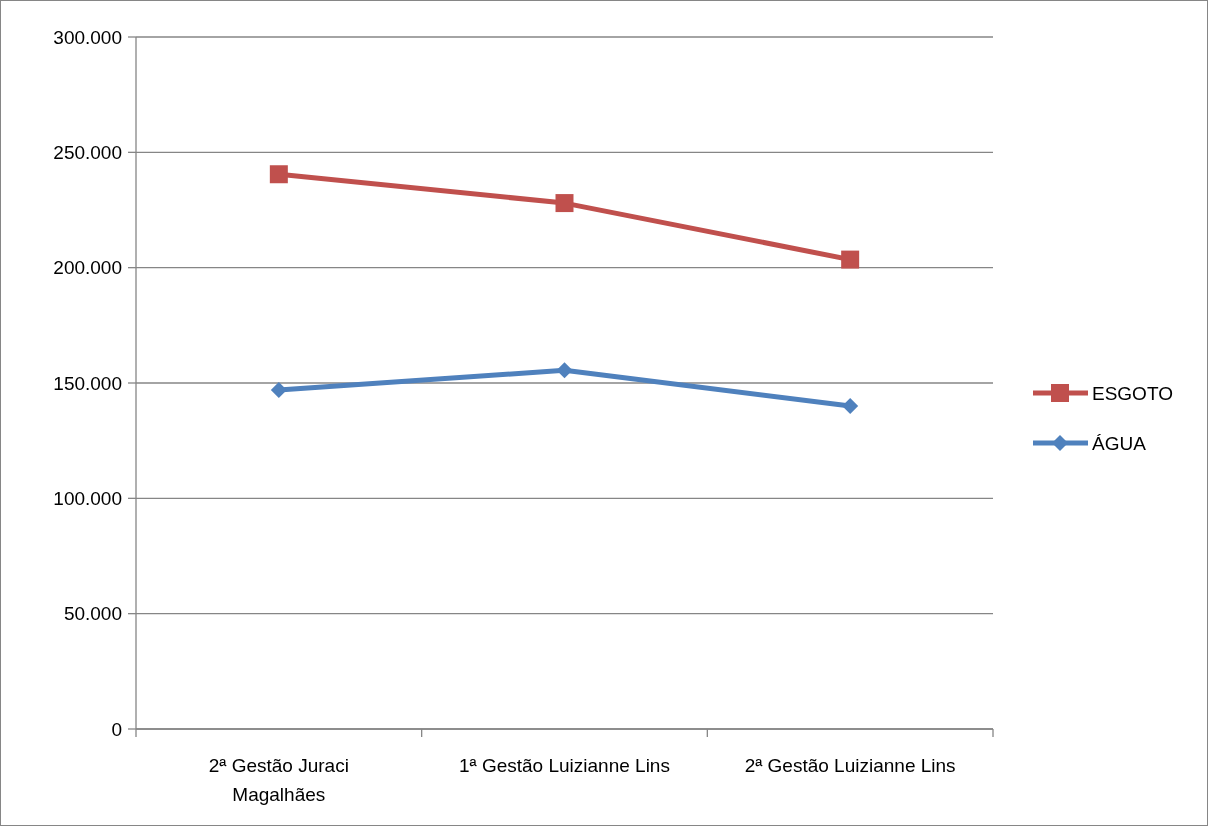  I want to click on y-tick-label: 50.000, so click(92, 614).